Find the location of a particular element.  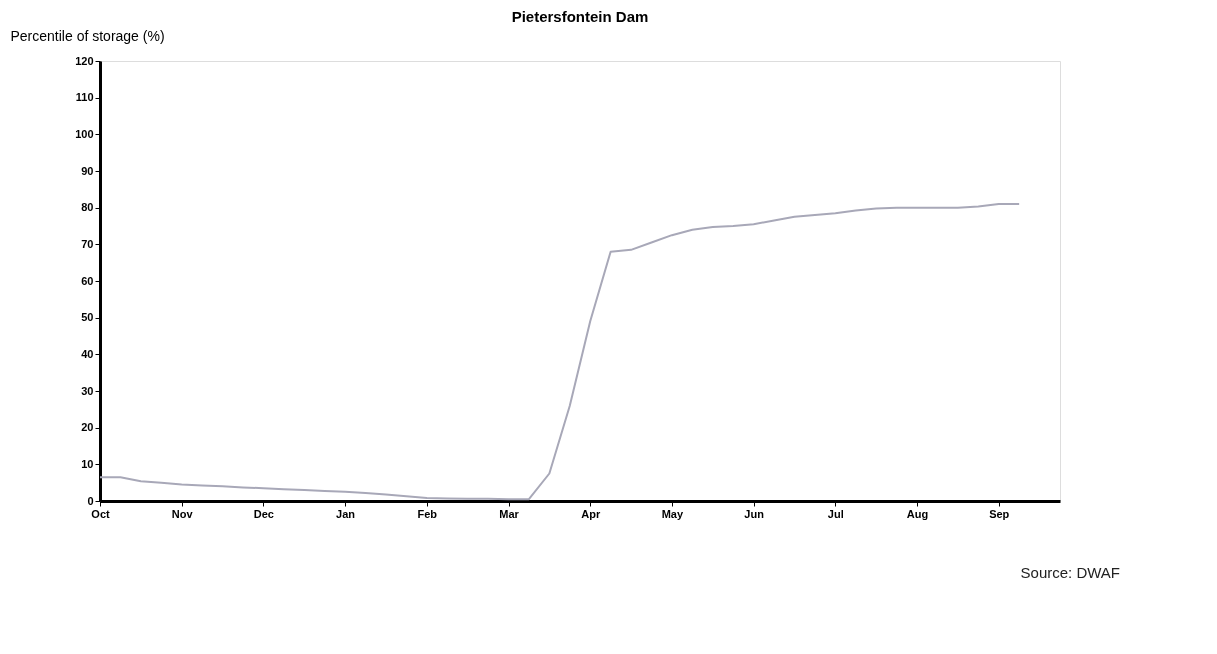

x-tick-label: Feb is located at coordinates (427, 513).